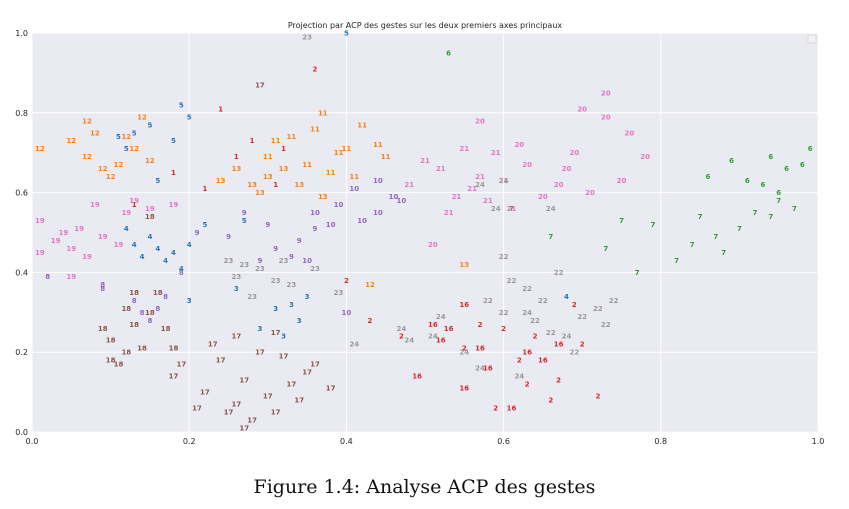  What do you see at coordinates (539, 169) in the screenshot?
I see `series-20: 20 20 20 20 20 20 20 20 20 20 20 20 20 20 20` at bounding box center [539, 169].